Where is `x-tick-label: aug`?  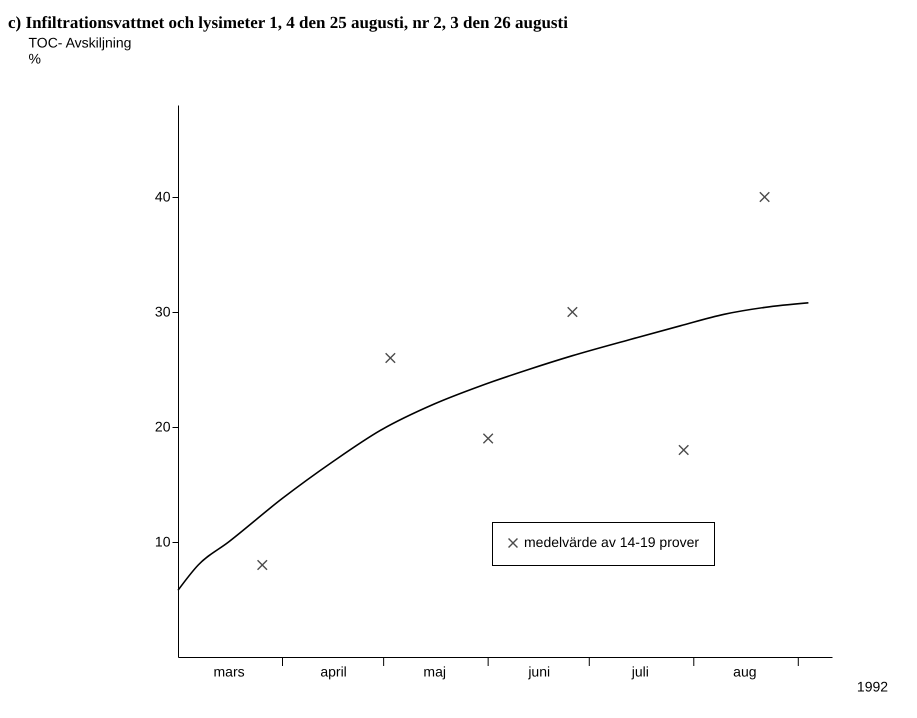
x-tick-label: aug is located at coordinates (745, 672).